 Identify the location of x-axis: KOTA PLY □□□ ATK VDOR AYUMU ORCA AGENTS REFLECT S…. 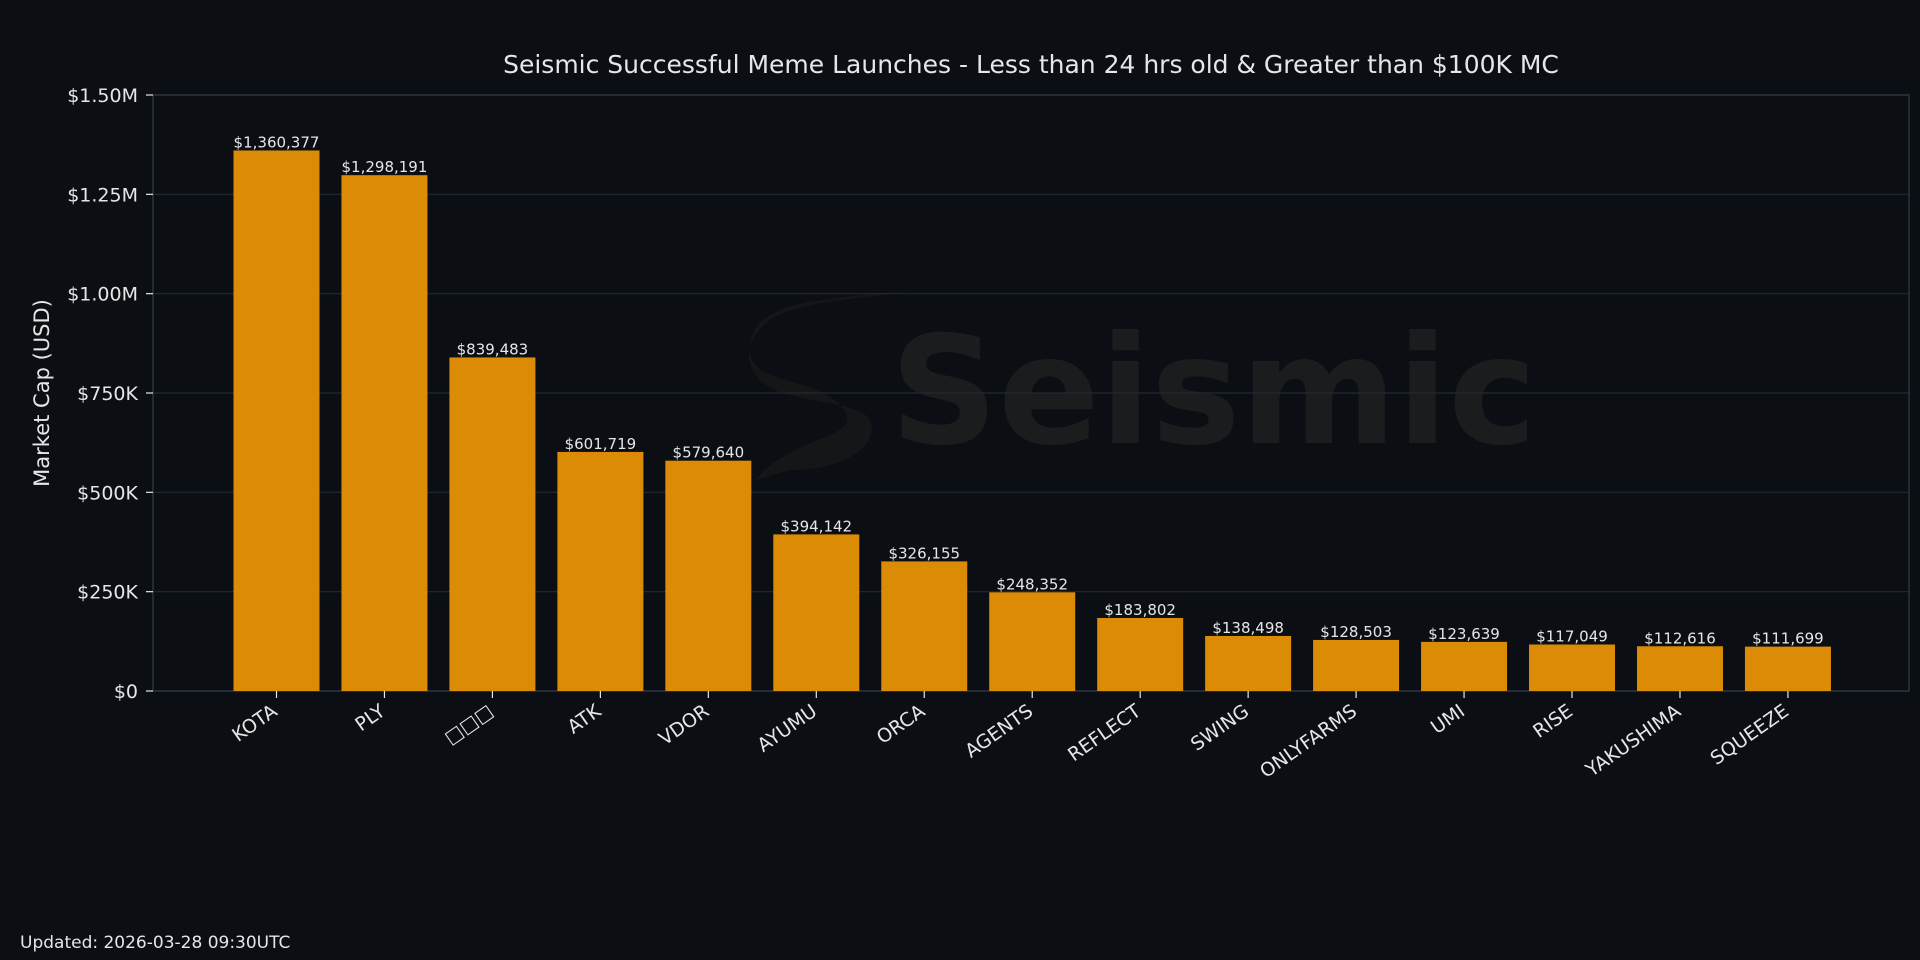
(1010, 737).